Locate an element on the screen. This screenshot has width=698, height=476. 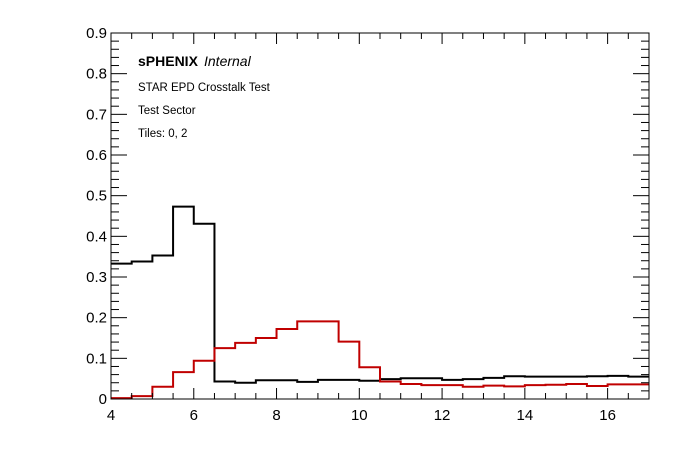
x-tick-label: 10 is located at coordinates (359, 415).